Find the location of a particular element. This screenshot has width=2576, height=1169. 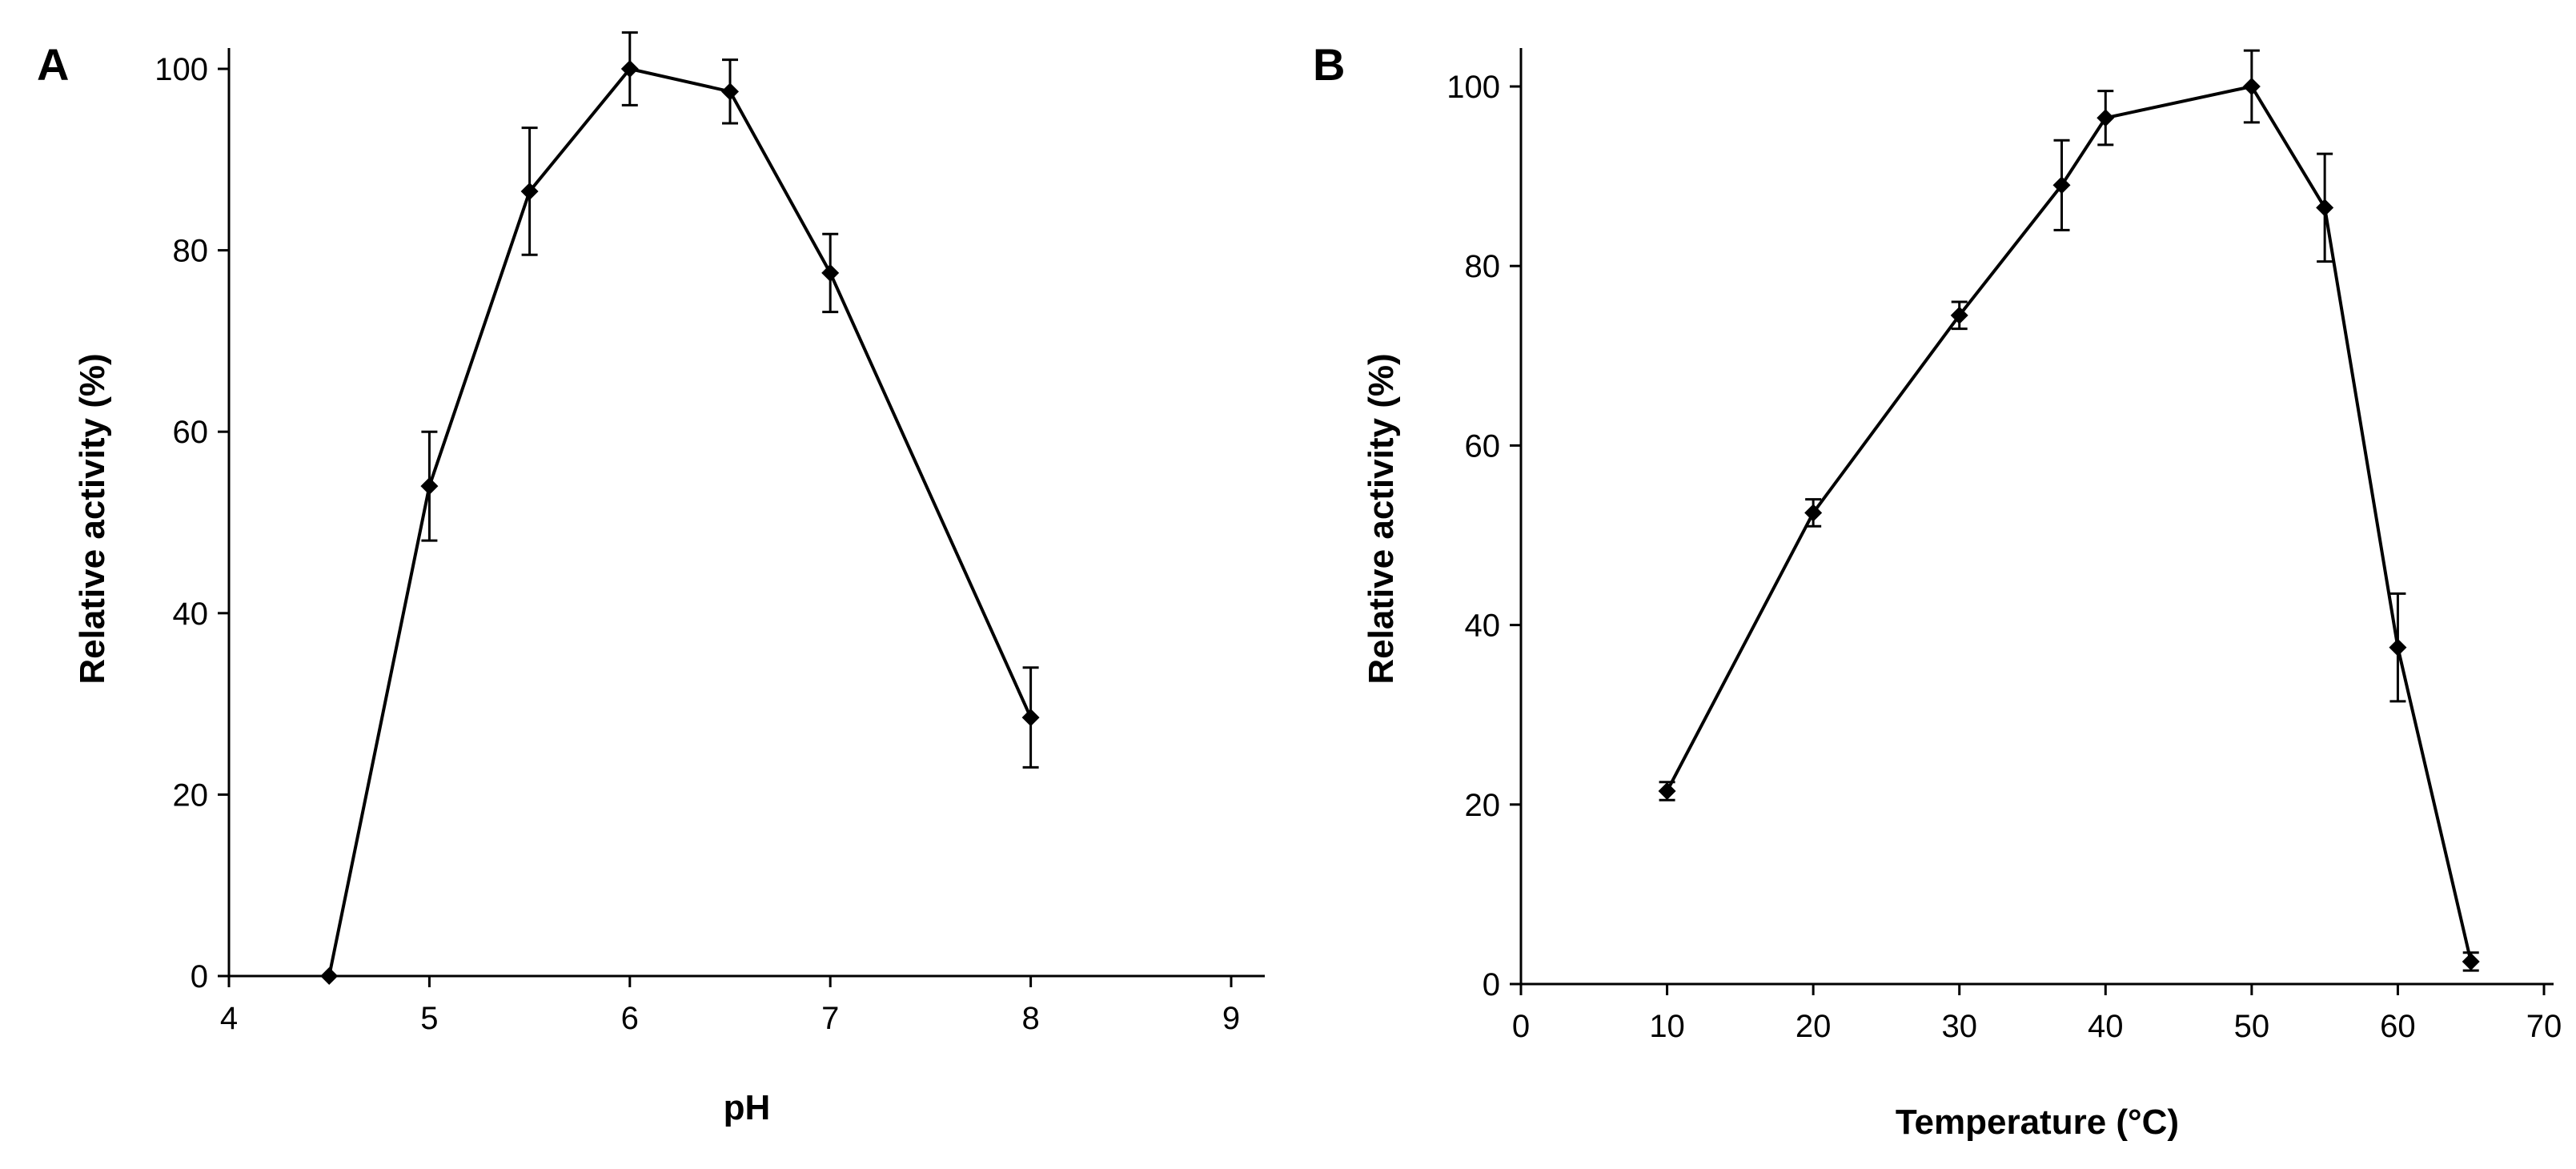

panel-letter-b: B is located at coordinates (1329, 64).